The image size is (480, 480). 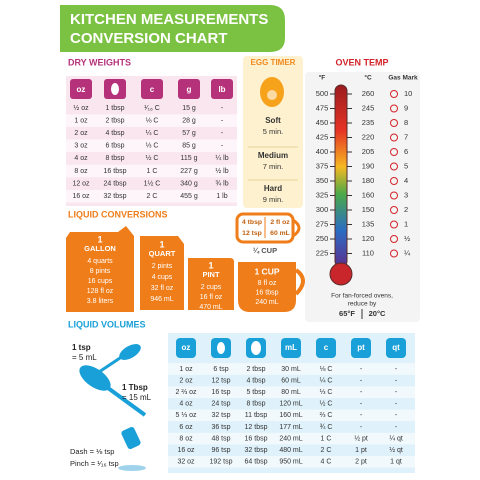 I want to click on conversion: 16 tbsp, so click(x=267, y=292).